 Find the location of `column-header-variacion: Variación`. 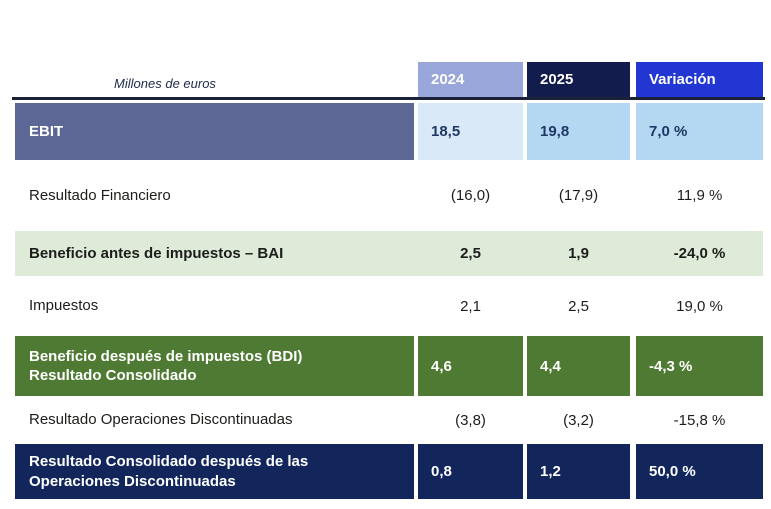

column-header-variacion: Variación is located at coordinates (699, 79).